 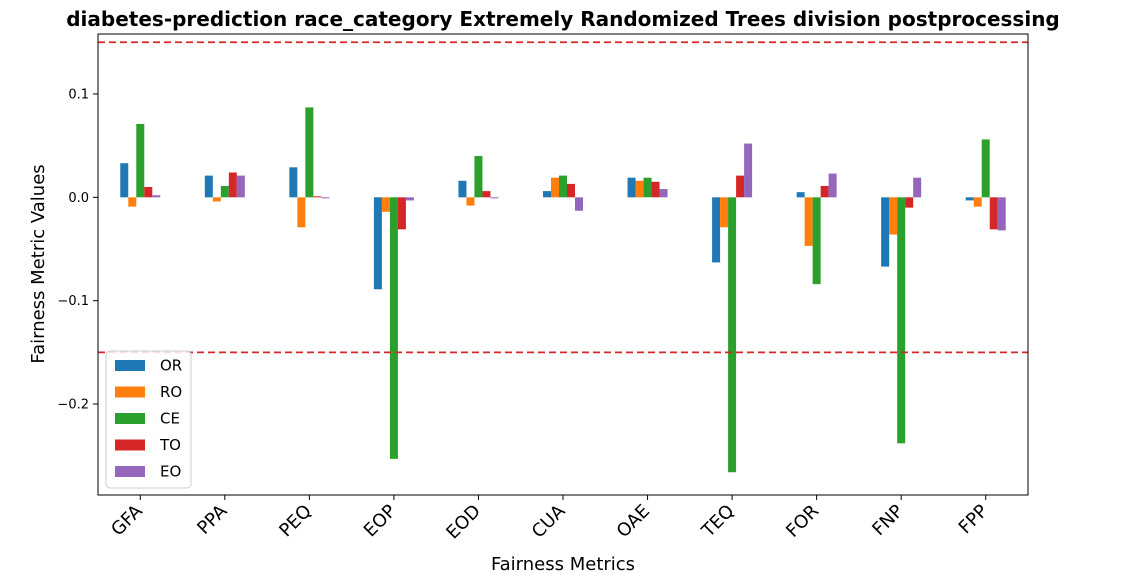 What do you see at coordinates (148, 192) in the screenshot?
I see `bar-to-gfa` at bounding box center [148, 192].